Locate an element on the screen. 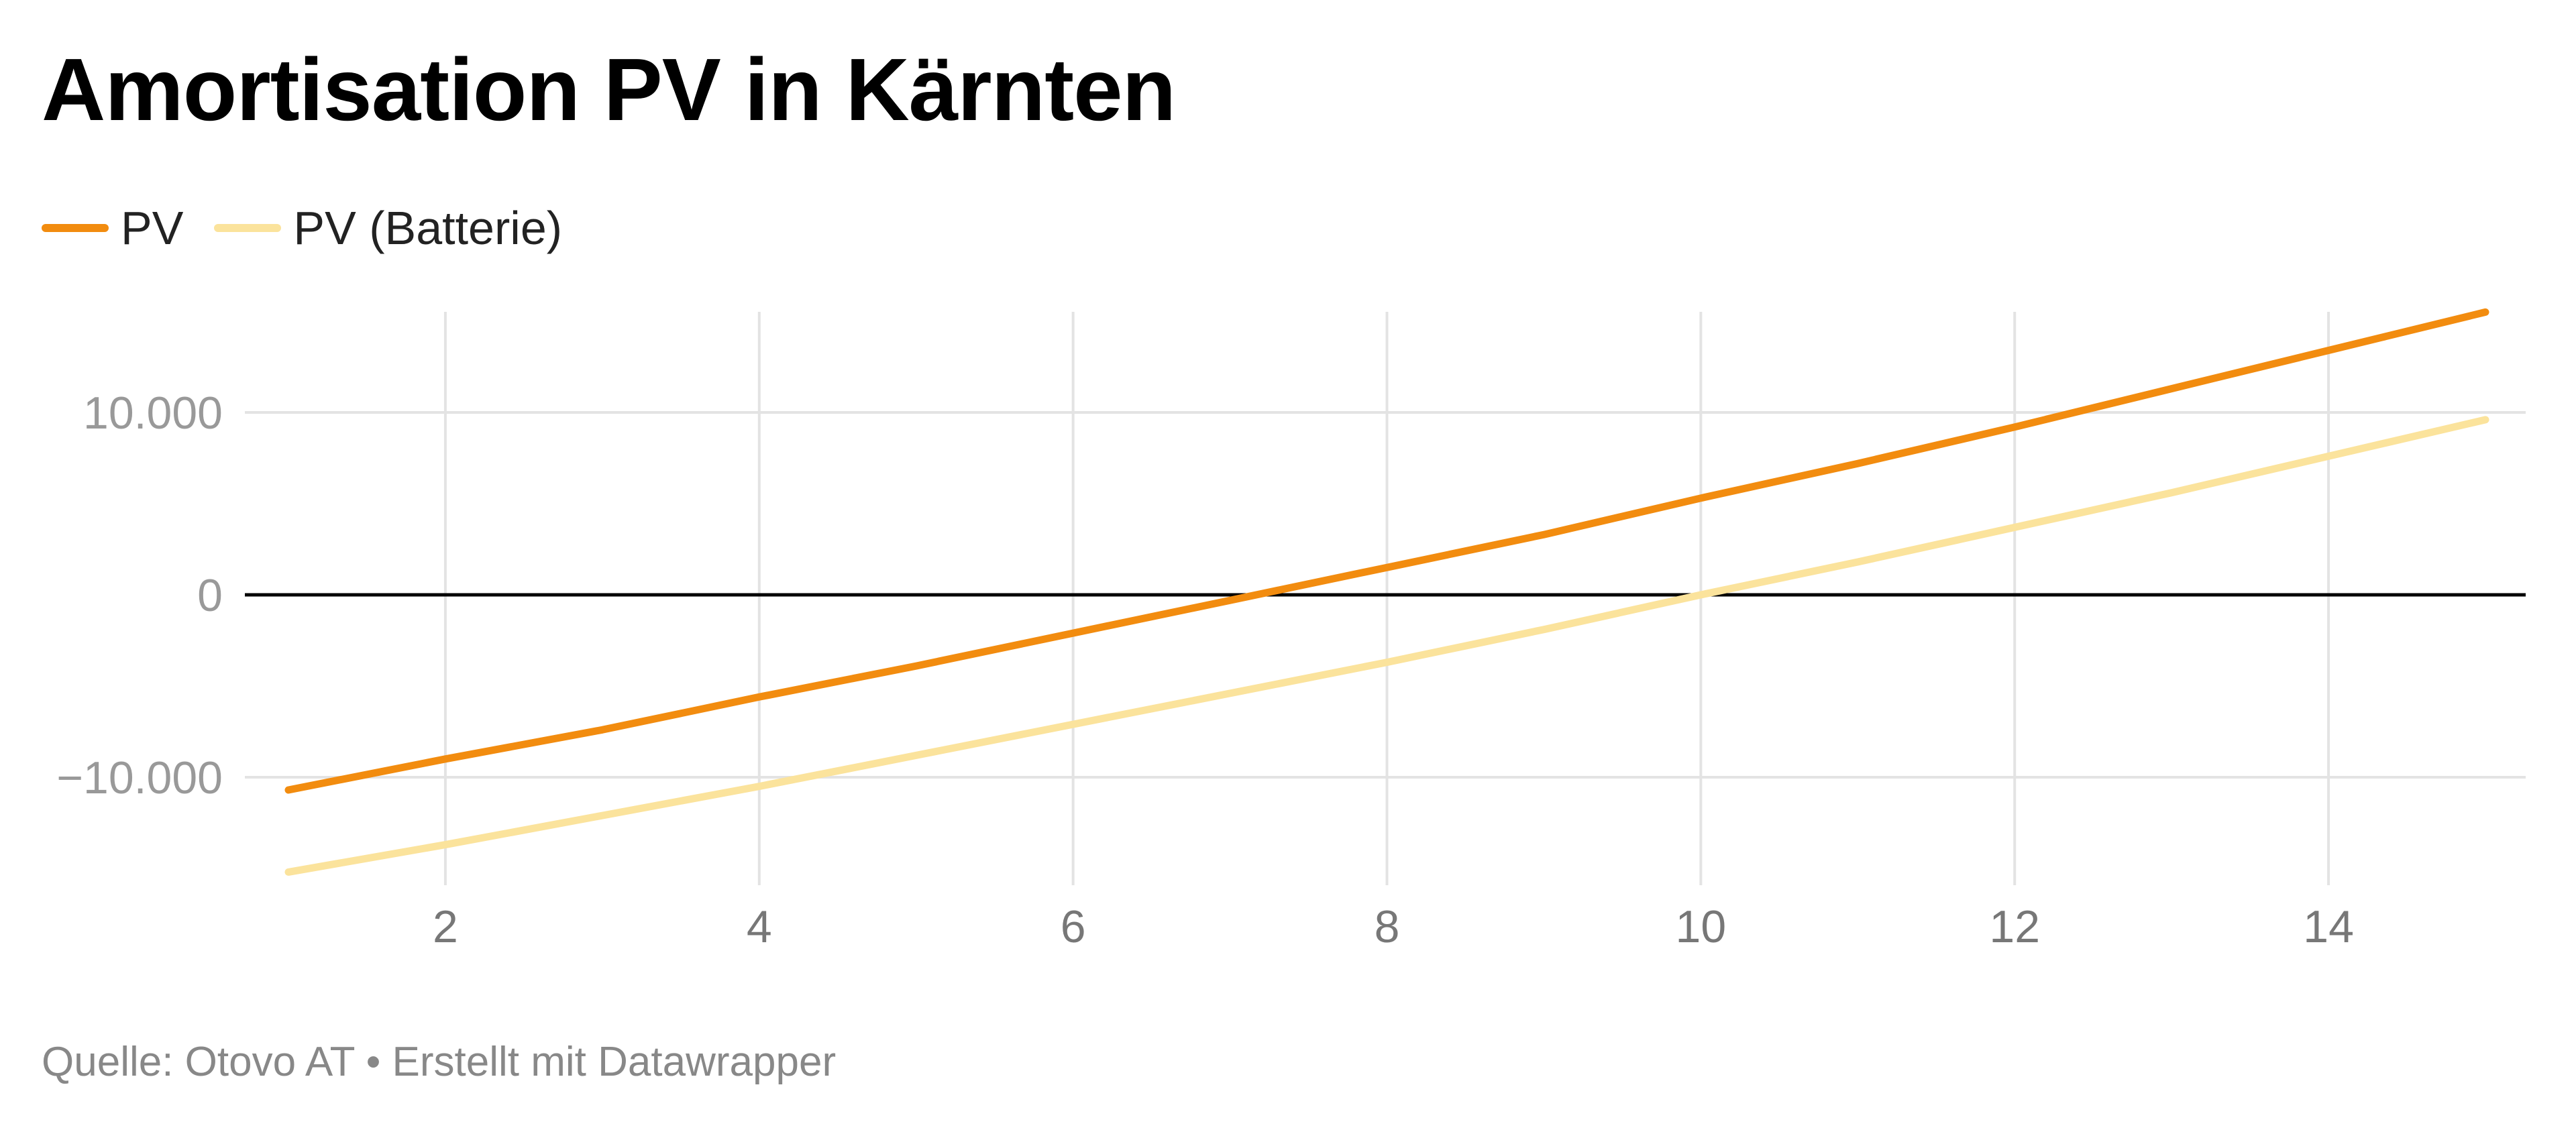  legend-label-pv-batterie: PV (Batterie) is located at coordinates (428, 228).